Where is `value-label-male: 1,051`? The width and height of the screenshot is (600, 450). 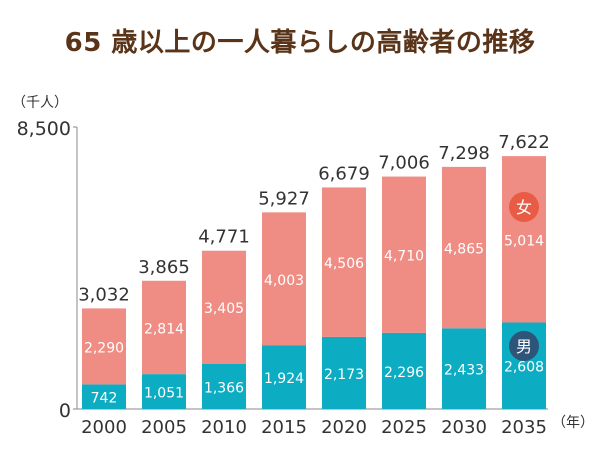 value-label-male: 1,051 is located at coordinates (164, 394).